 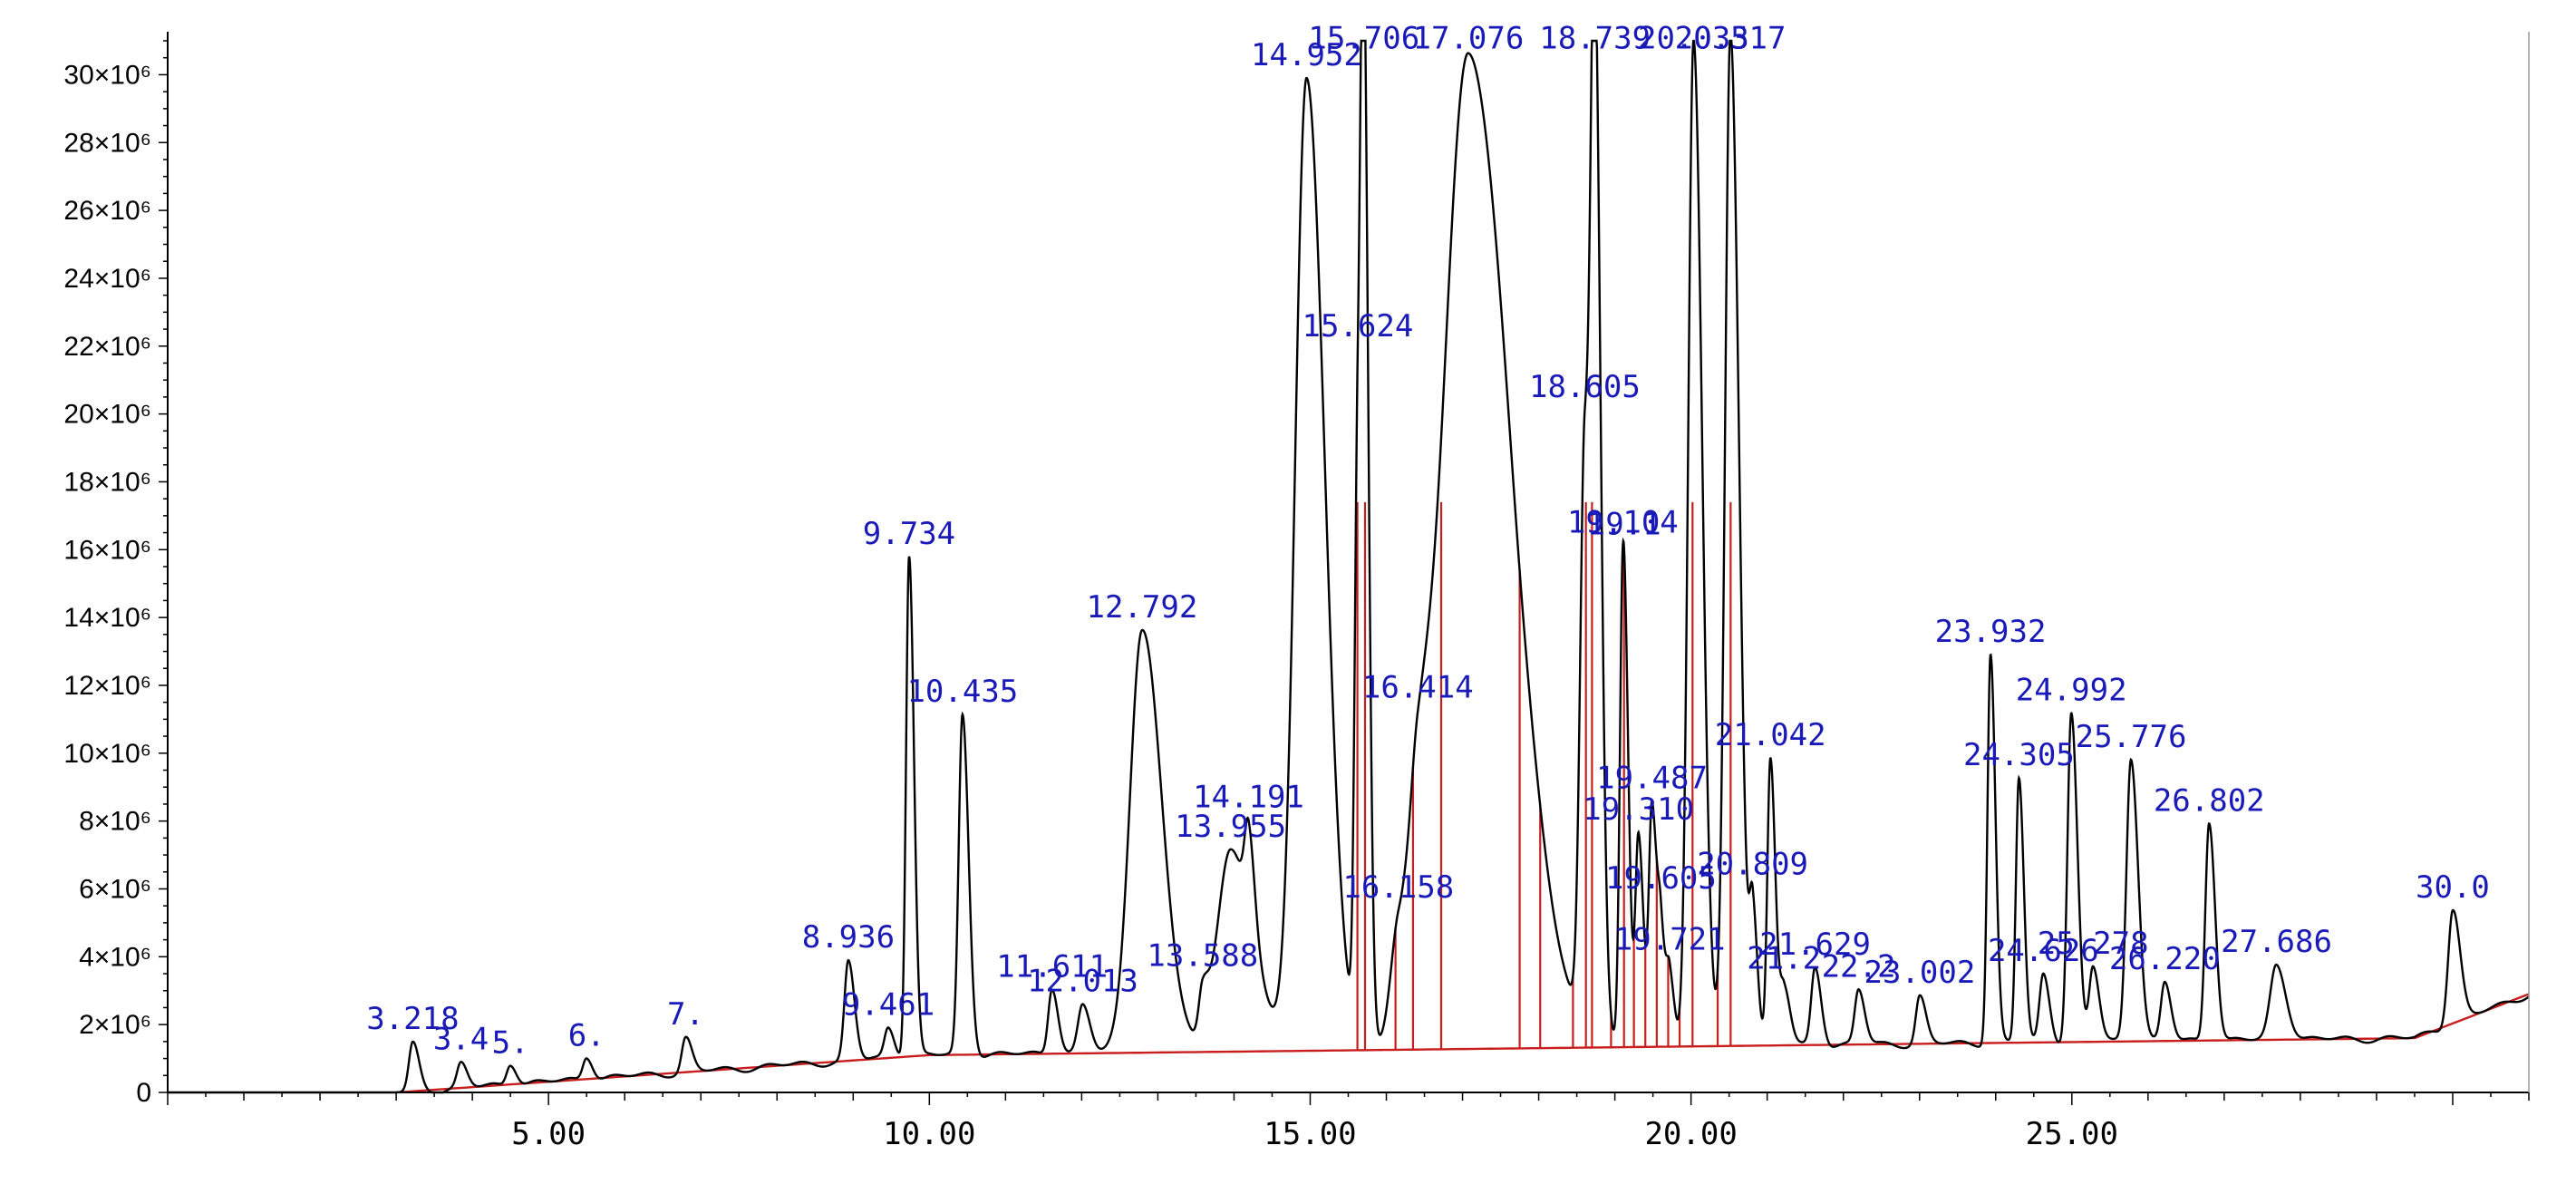 What do you see at coordinates (962, 692) in the screenshot?
I see `peak-label: 10.435` at bounding box center [962, 692].